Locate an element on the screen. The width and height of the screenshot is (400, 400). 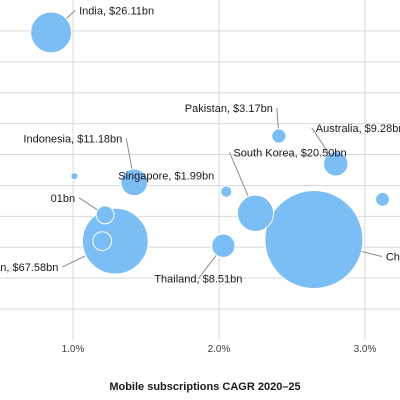
x-tick-label: 3.0% is located at coordinates (365, 349).